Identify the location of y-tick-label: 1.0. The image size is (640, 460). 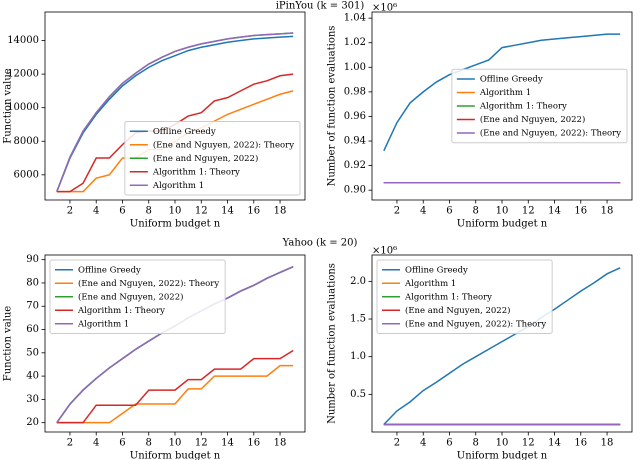
(358, 356).